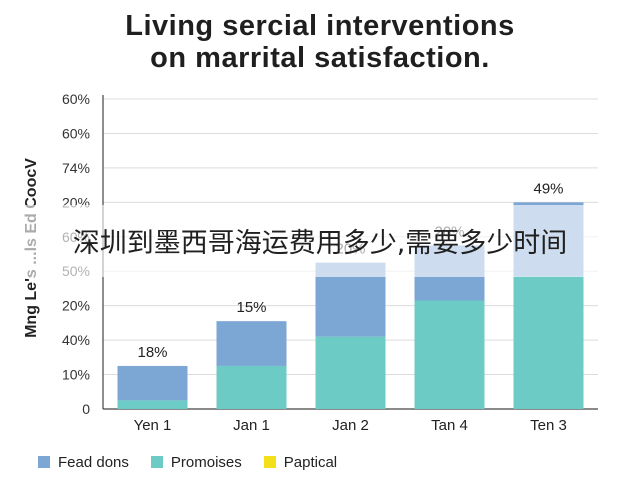 Image resolution: width=640 pixels, height=480 pixels. I want to click on x-tick-label: Yen 1, so click(153, 425).